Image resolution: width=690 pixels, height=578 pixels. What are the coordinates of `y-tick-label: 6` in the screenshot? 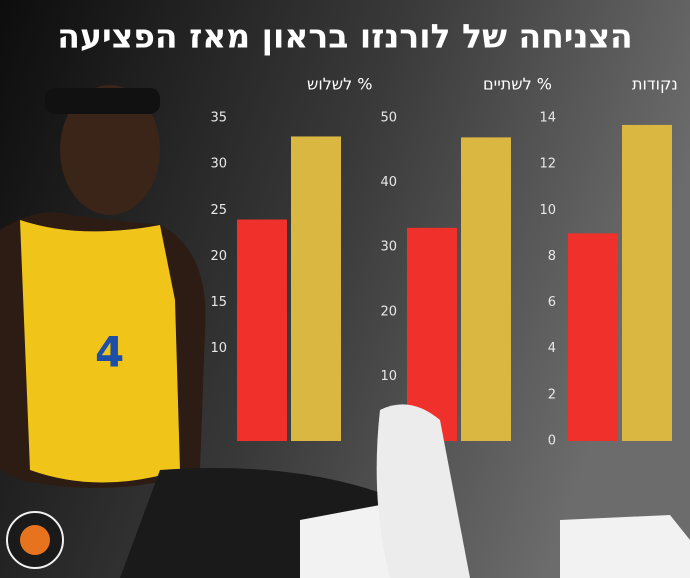 It's located at (552, 302).